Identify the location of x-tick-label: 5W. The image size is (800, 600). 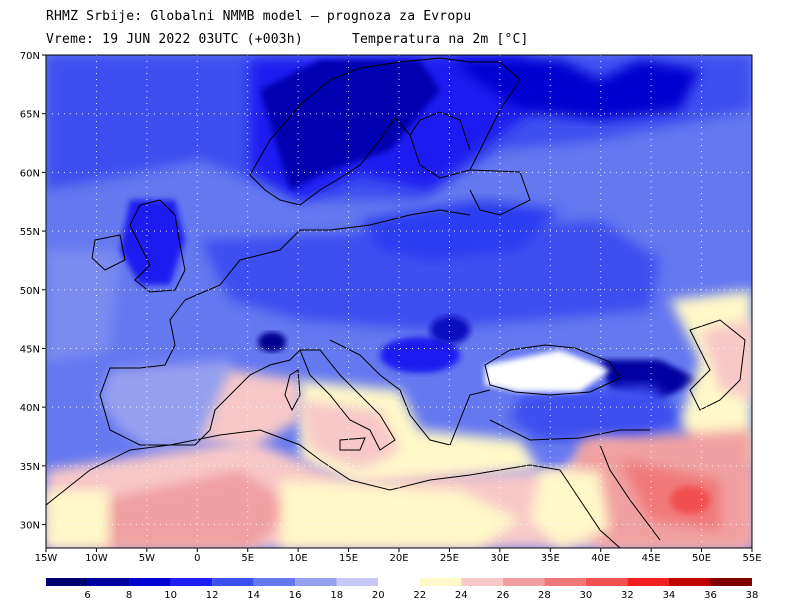
(147, 558).